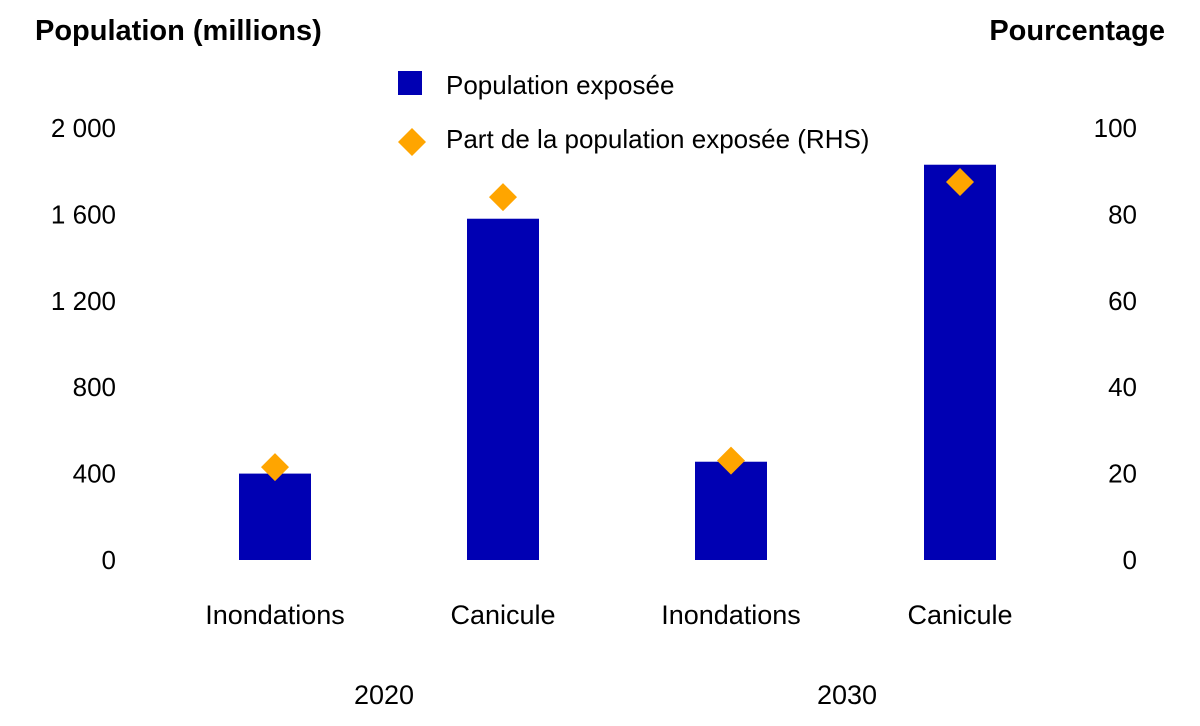 The height and width of the screenshot is (726, 1200). Describe the element at coordinates (560, 85) in the screenshot. I see `legend-label-bar: Population exposée` at that location.